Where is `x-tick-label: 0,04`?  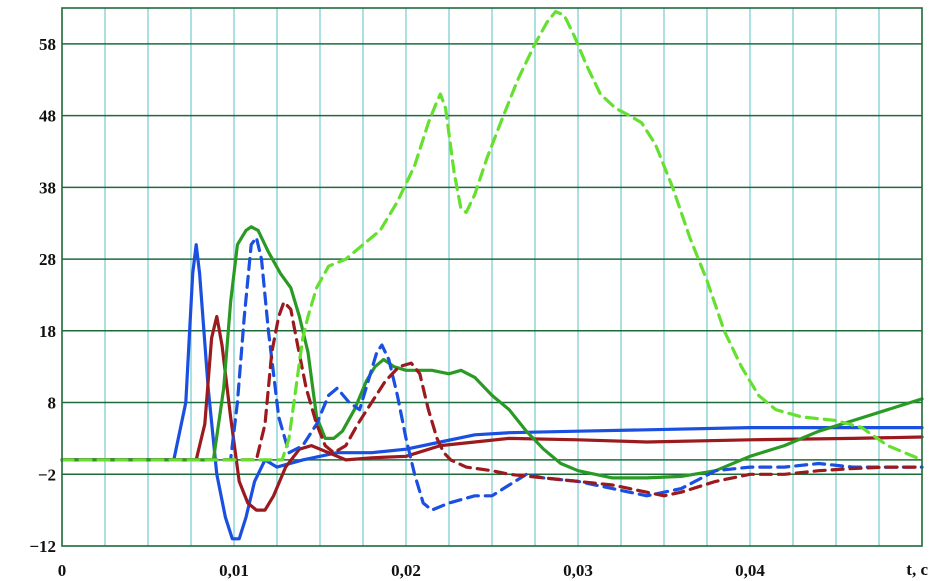 x-tick-label: 0,04 is located at coordinates (750, 570).